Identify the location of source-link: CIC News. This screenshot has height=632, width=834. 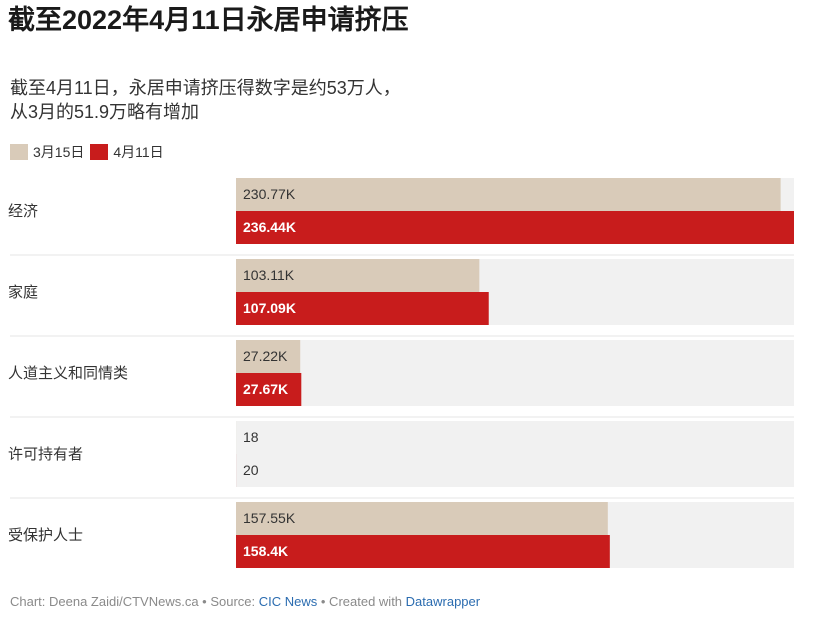
(288, 601).